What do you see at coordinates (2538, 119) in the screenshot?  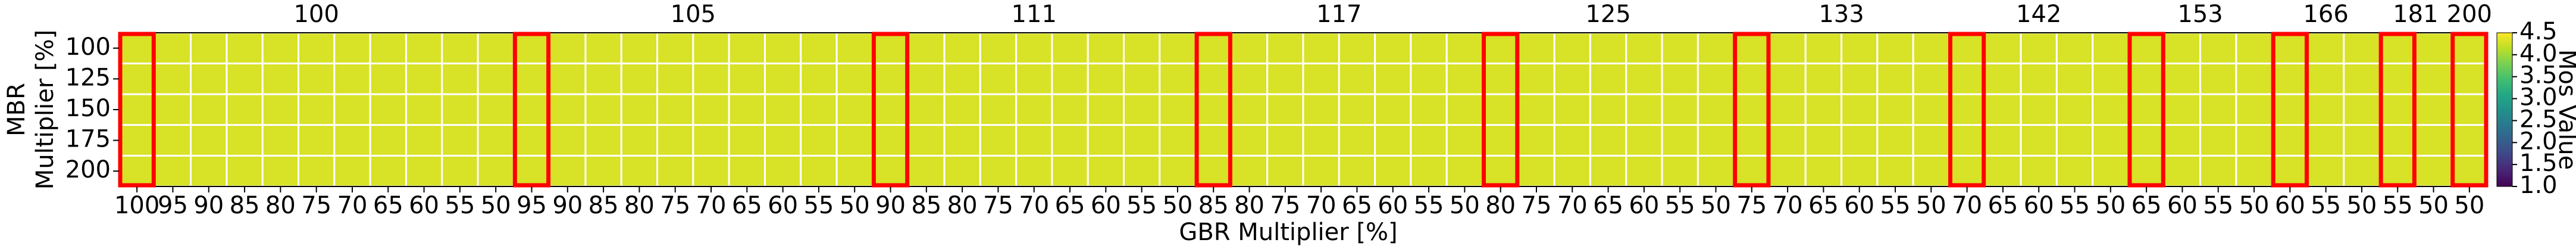 I see `colorbar-tick-label: 2.5` at bounding box center [2538, 119].